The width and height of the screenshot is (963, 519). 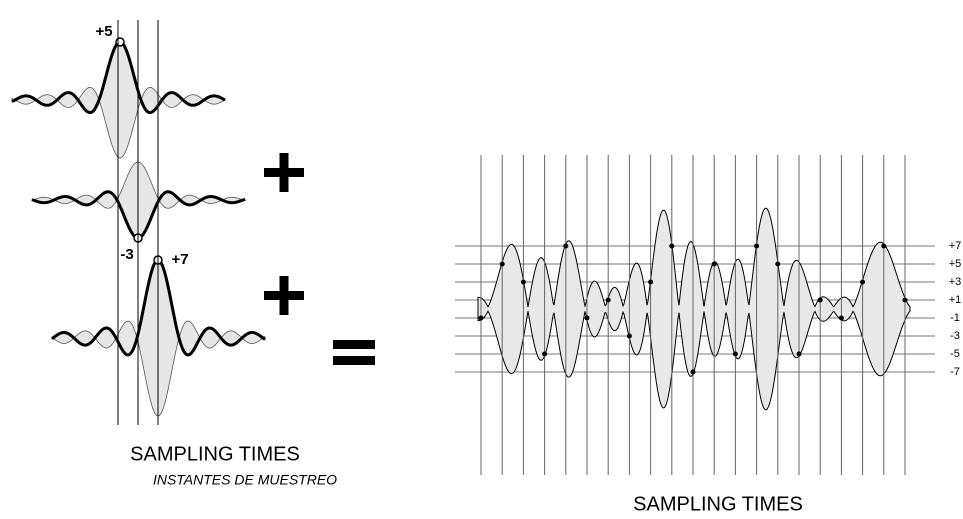 What do you see at coordinates (103, 31) in the screenshot?
I see `pulse-label: +5` at bounding box center [103, 31].